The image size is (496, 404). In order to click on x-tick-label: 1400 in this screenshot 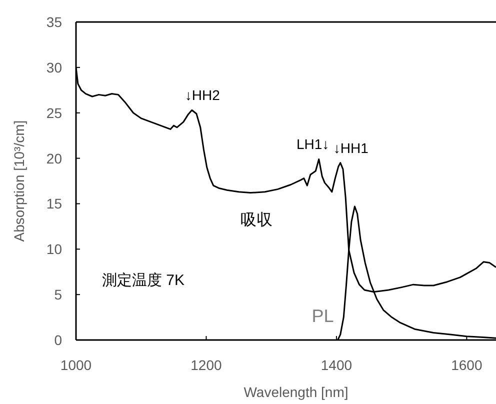, I will do `click(336, 365)`.